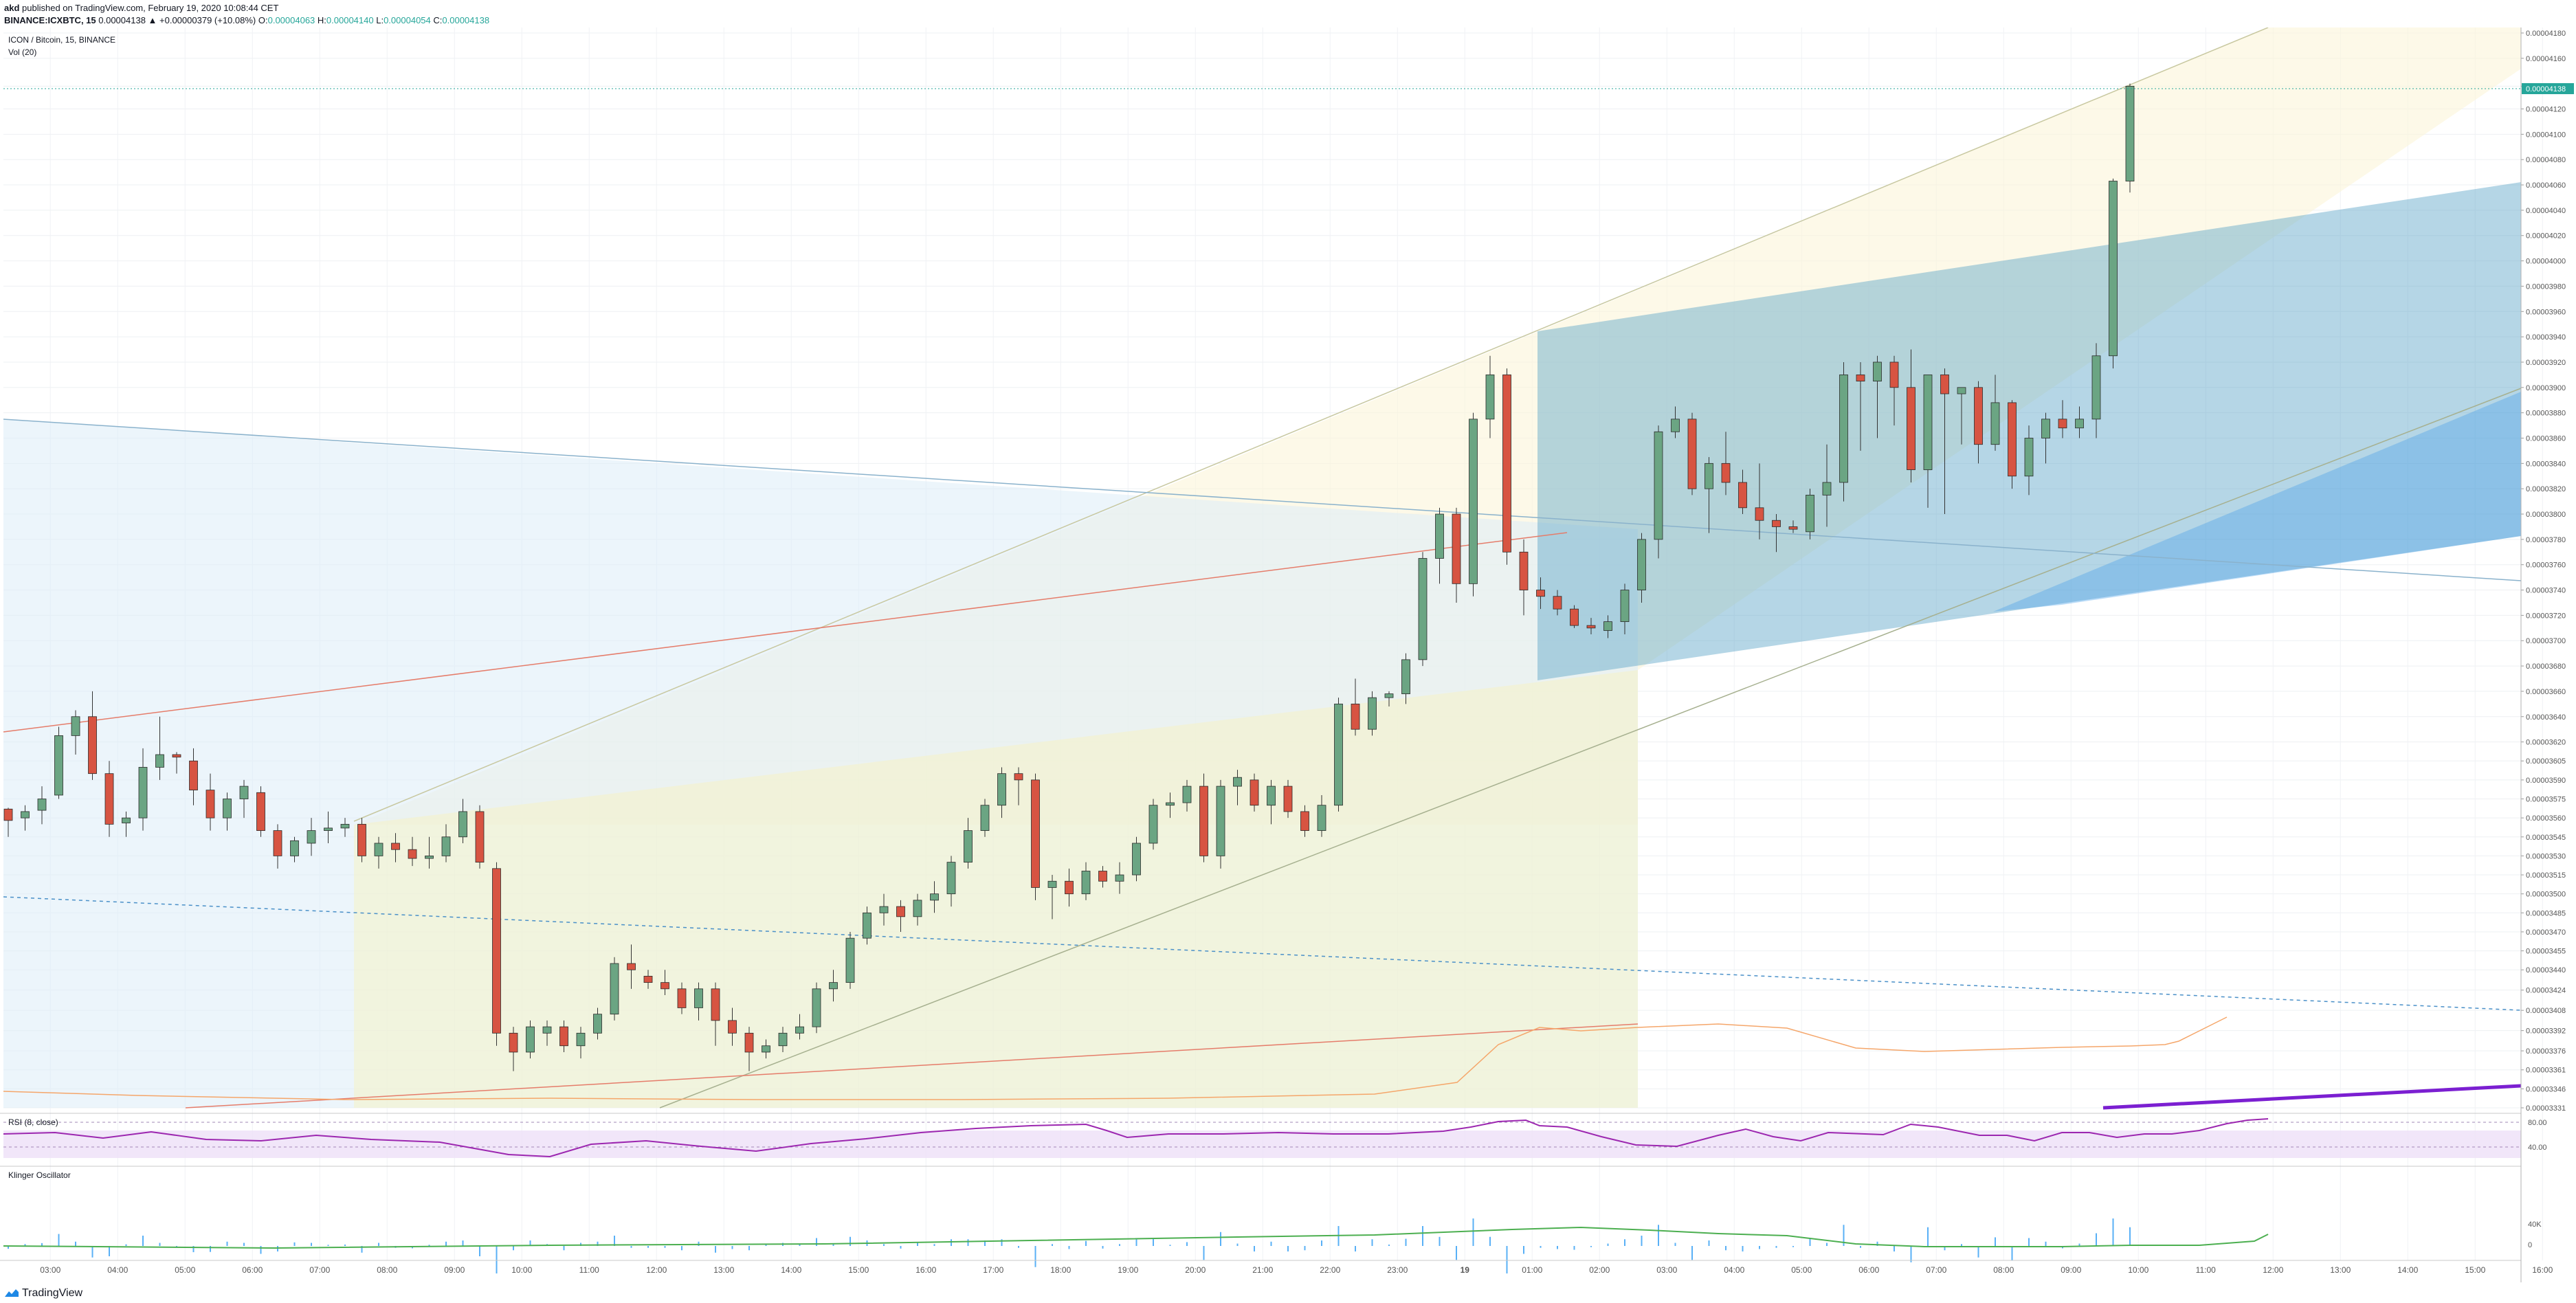  What do you see at coordinates (117, 1270) in the screenshot?
I see `time-tick-label: 04:00` at bounding box center [117, 1270].